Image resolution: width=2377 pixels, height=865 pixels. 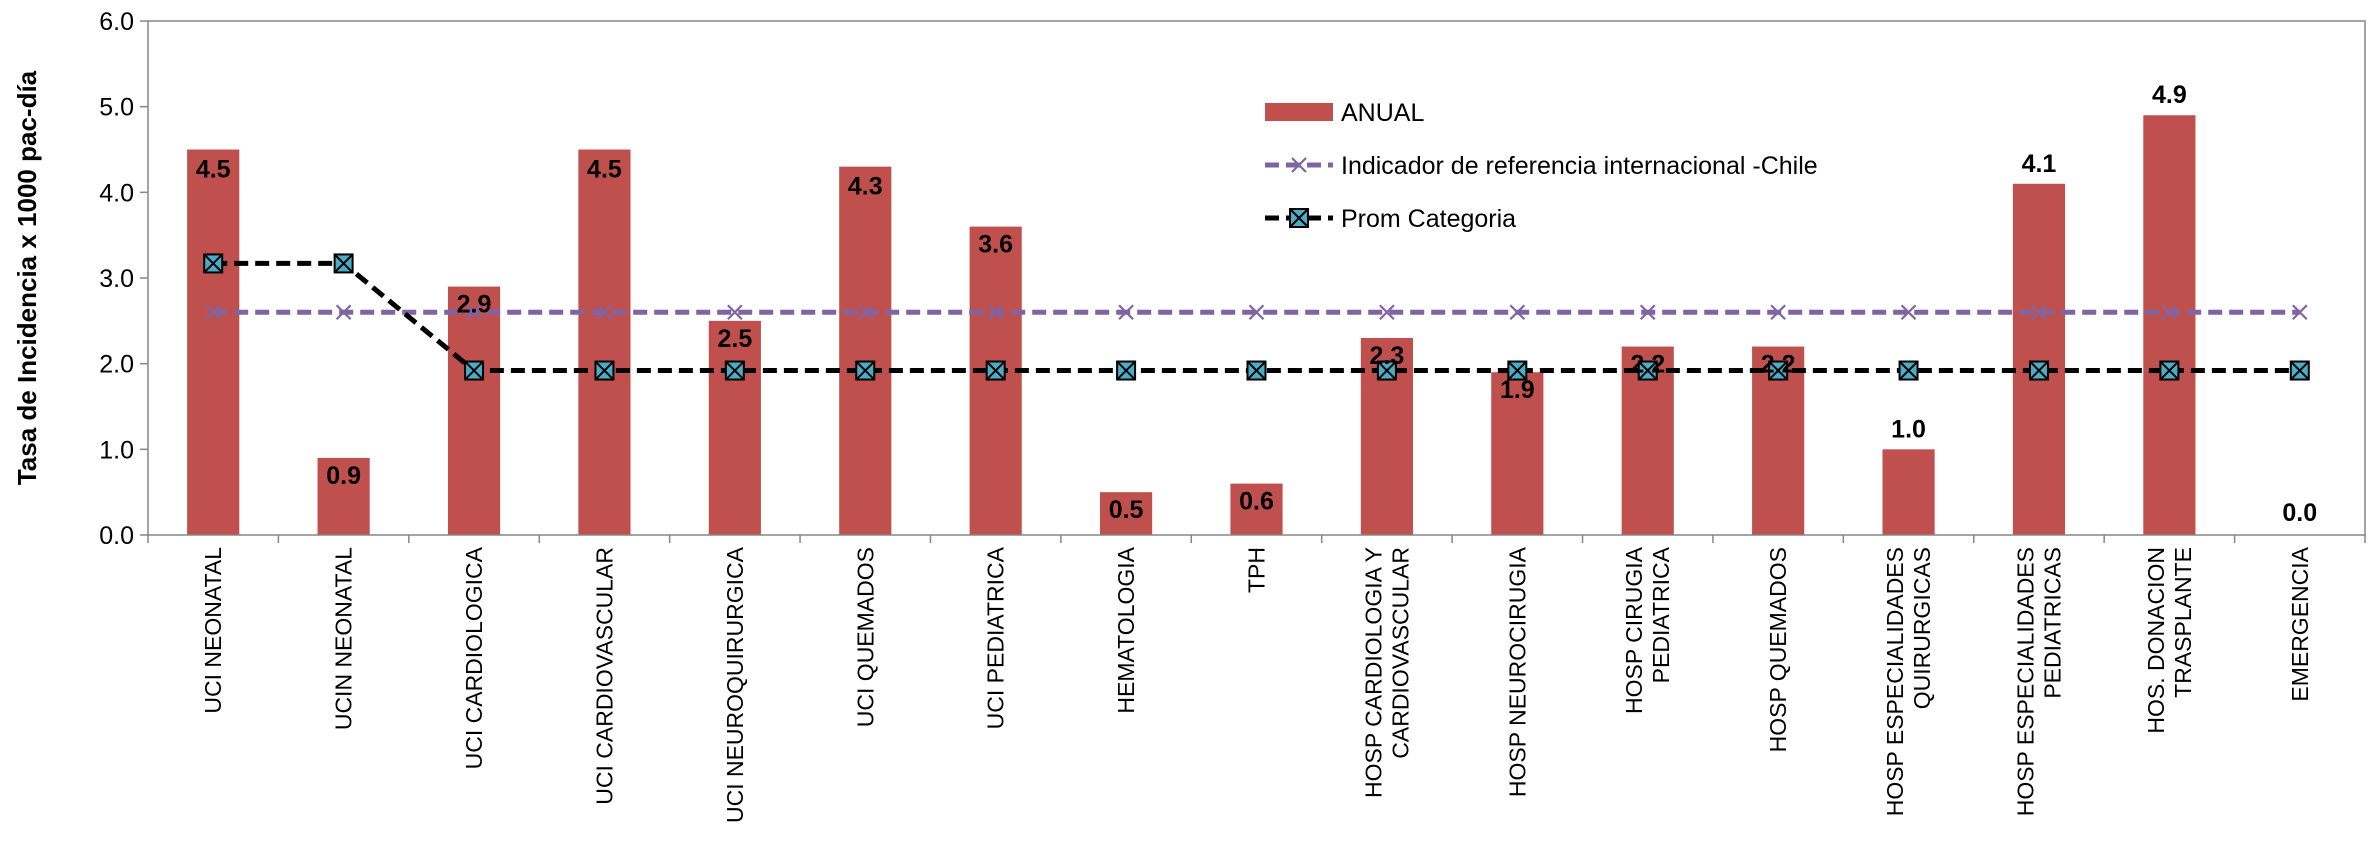 I want to click on series-line, so click(x=1256, y=317).